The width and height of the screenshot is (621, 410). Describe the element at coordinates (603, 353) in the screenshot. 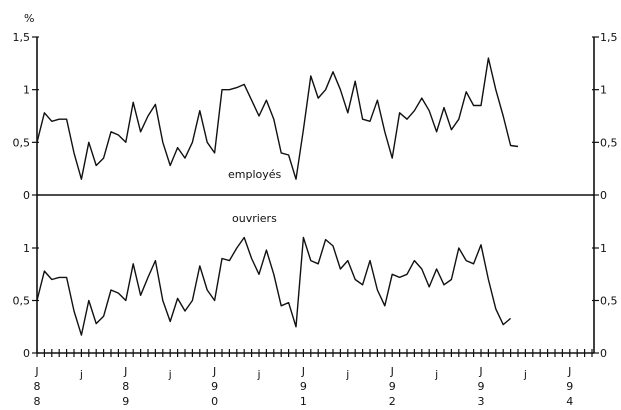

I see `ytick-label-right-1-0: 0` at that location.